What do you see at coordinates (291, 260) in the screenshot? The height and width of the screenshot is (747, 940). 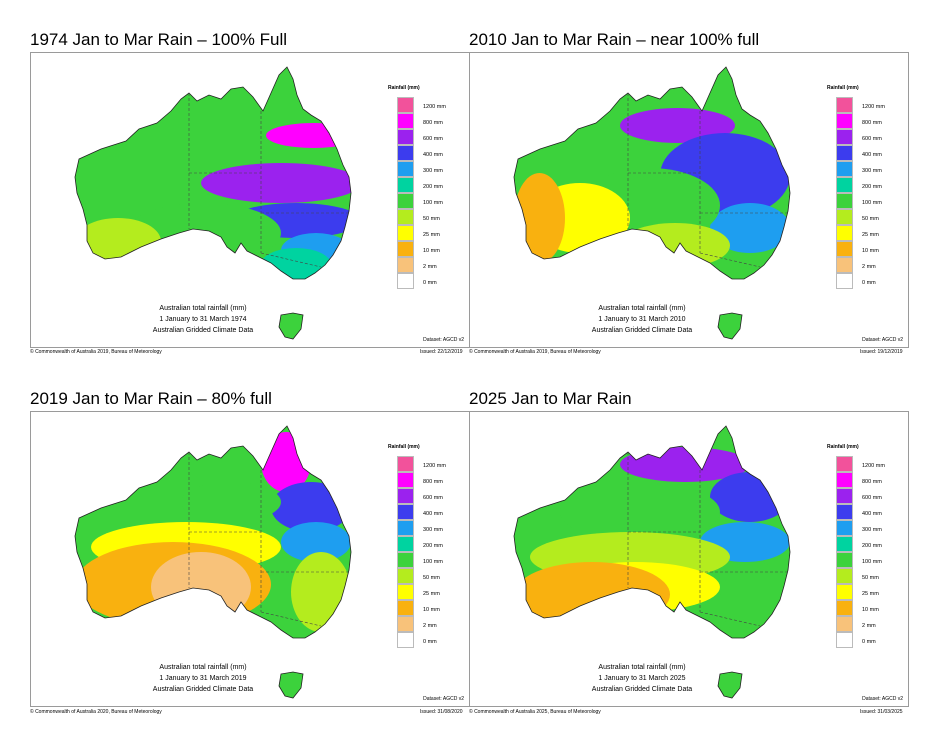 I see `state-border` at bounding box center [291, 260].